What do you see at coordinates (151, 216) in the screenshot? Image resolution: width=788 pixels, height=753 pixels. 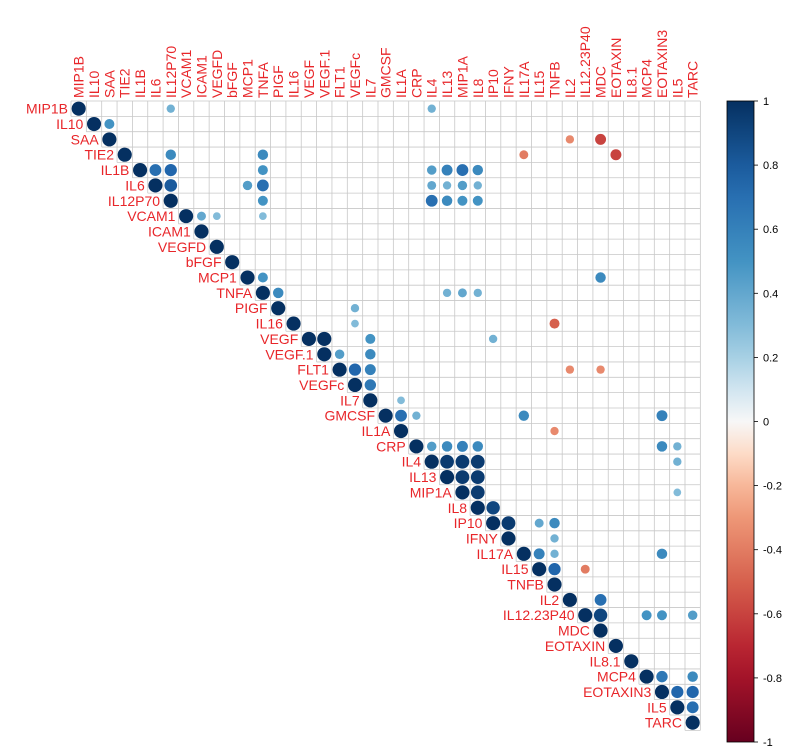 I see `row-label: VCAM1` at bounding box center [151, 216].